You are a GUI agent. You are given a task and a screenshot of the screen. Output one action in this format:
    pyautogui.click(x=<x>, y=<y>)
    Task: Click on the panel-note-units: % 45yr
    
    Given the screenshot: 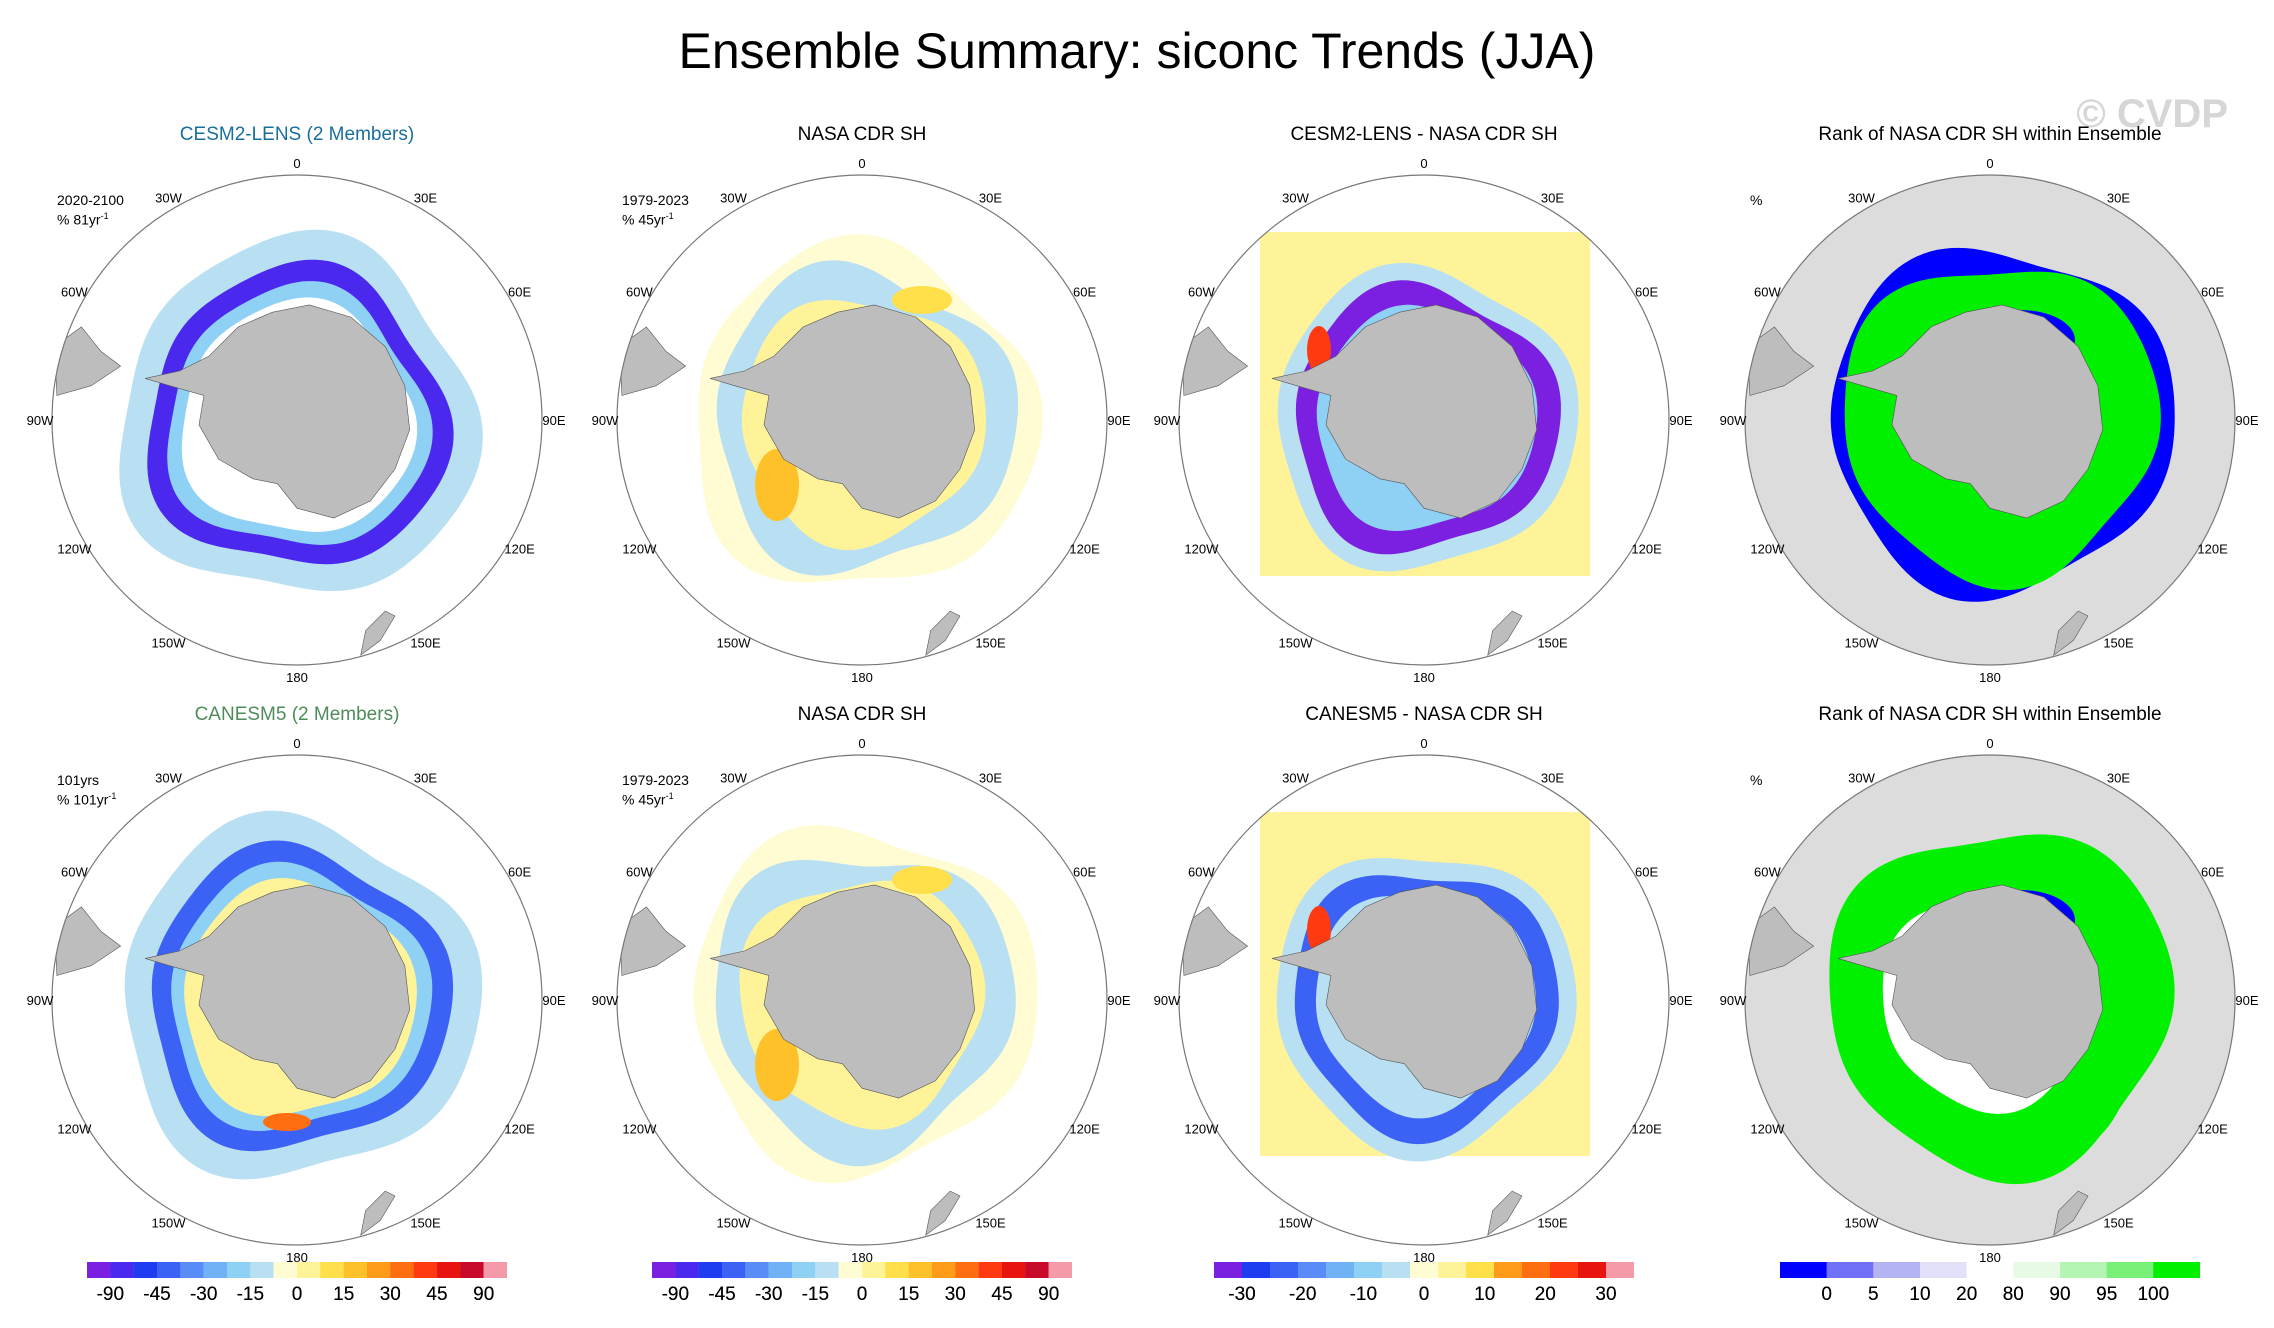 What is the action you would take?
    pyautogui.click(x=644, y=219)
    